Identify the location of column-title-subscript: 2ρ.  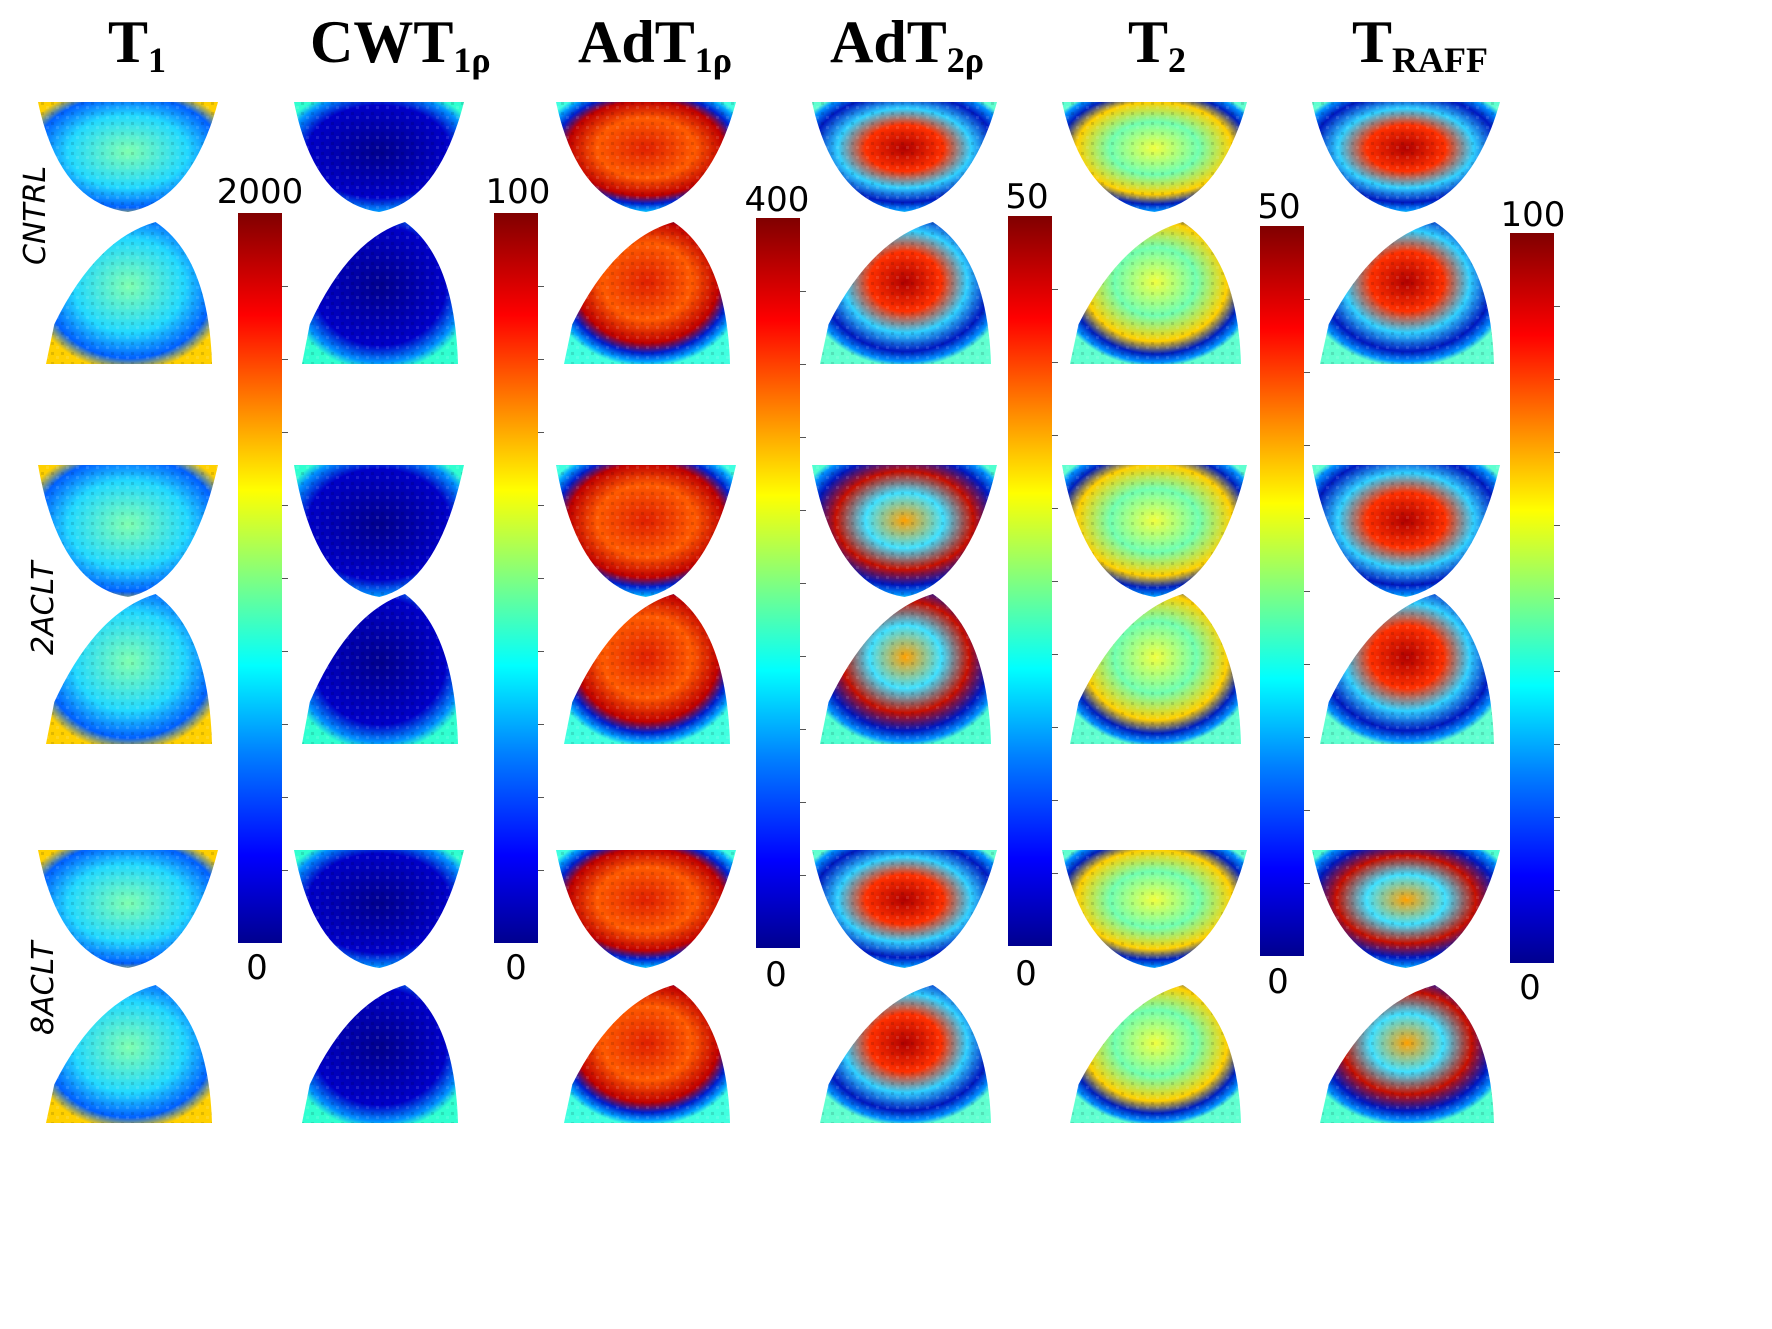
(965, 60).